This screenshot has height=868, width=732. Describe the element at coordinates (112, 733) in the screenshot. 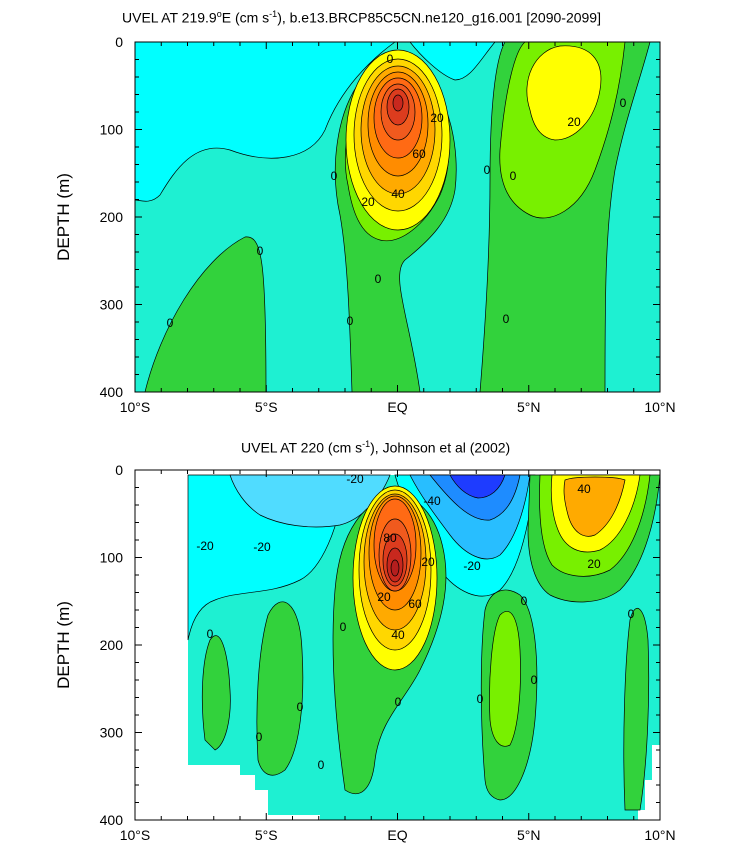

I see `bottom-y-tick-label: 300` at that location.